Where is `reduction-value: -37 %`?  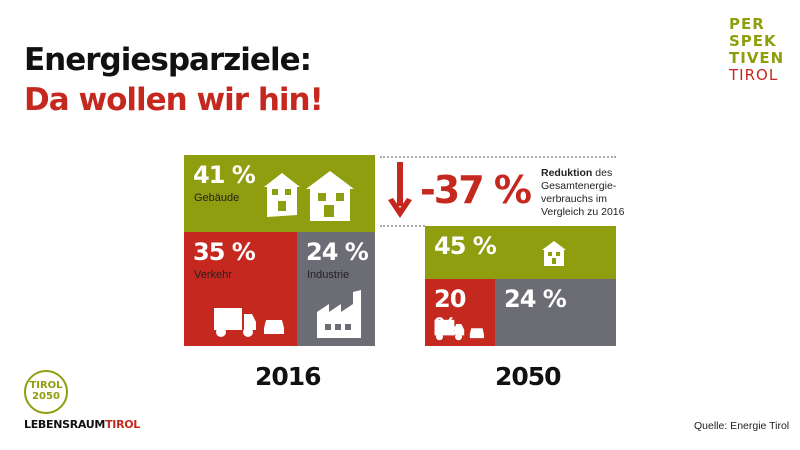
reduction-value: -37 % is located at coordinates (476, 190).